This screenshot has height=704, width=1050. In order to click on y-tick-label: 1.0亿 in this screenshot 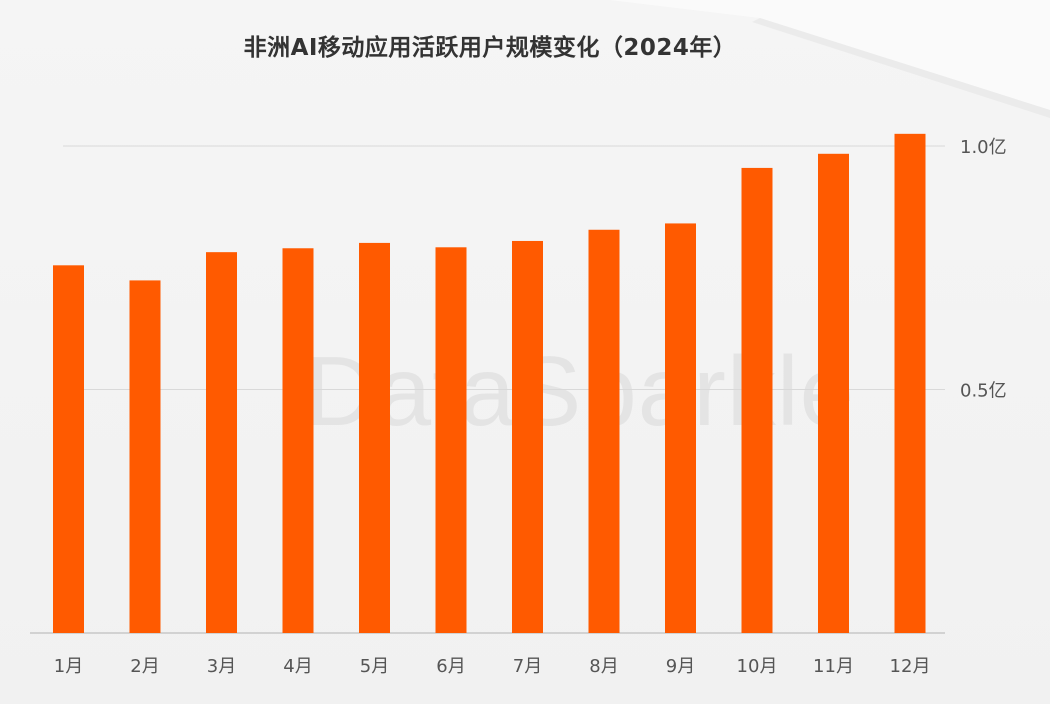, I will do `click(983, 147)`.